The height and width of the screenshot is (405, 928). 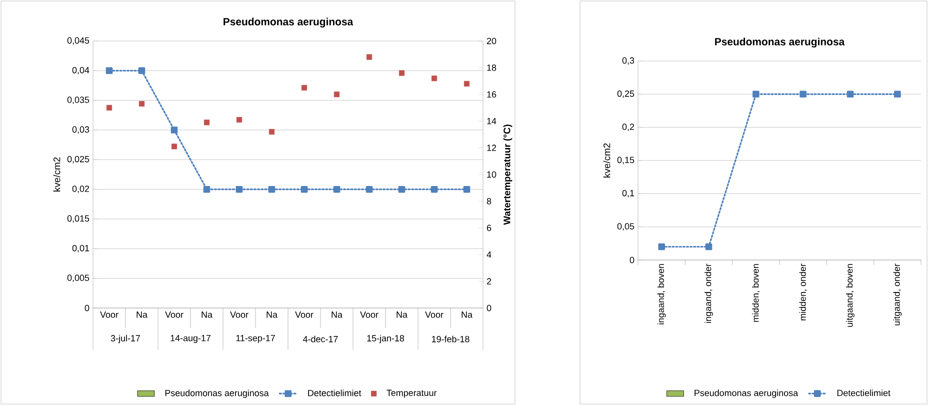 What do you see at coordinates (491, 94) in the screenshot?
I see `y2-tick-label: 16` at bounding box center [491, 94].